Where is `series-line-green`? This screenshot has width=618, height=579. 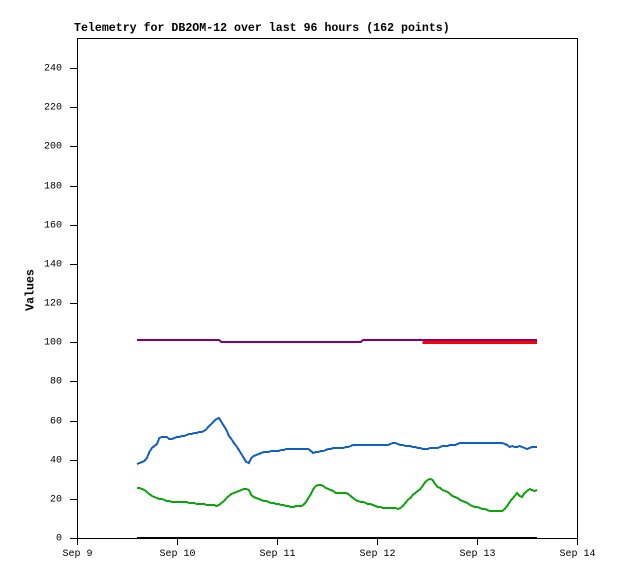
series-line-green is located at coordinates (337, 494).